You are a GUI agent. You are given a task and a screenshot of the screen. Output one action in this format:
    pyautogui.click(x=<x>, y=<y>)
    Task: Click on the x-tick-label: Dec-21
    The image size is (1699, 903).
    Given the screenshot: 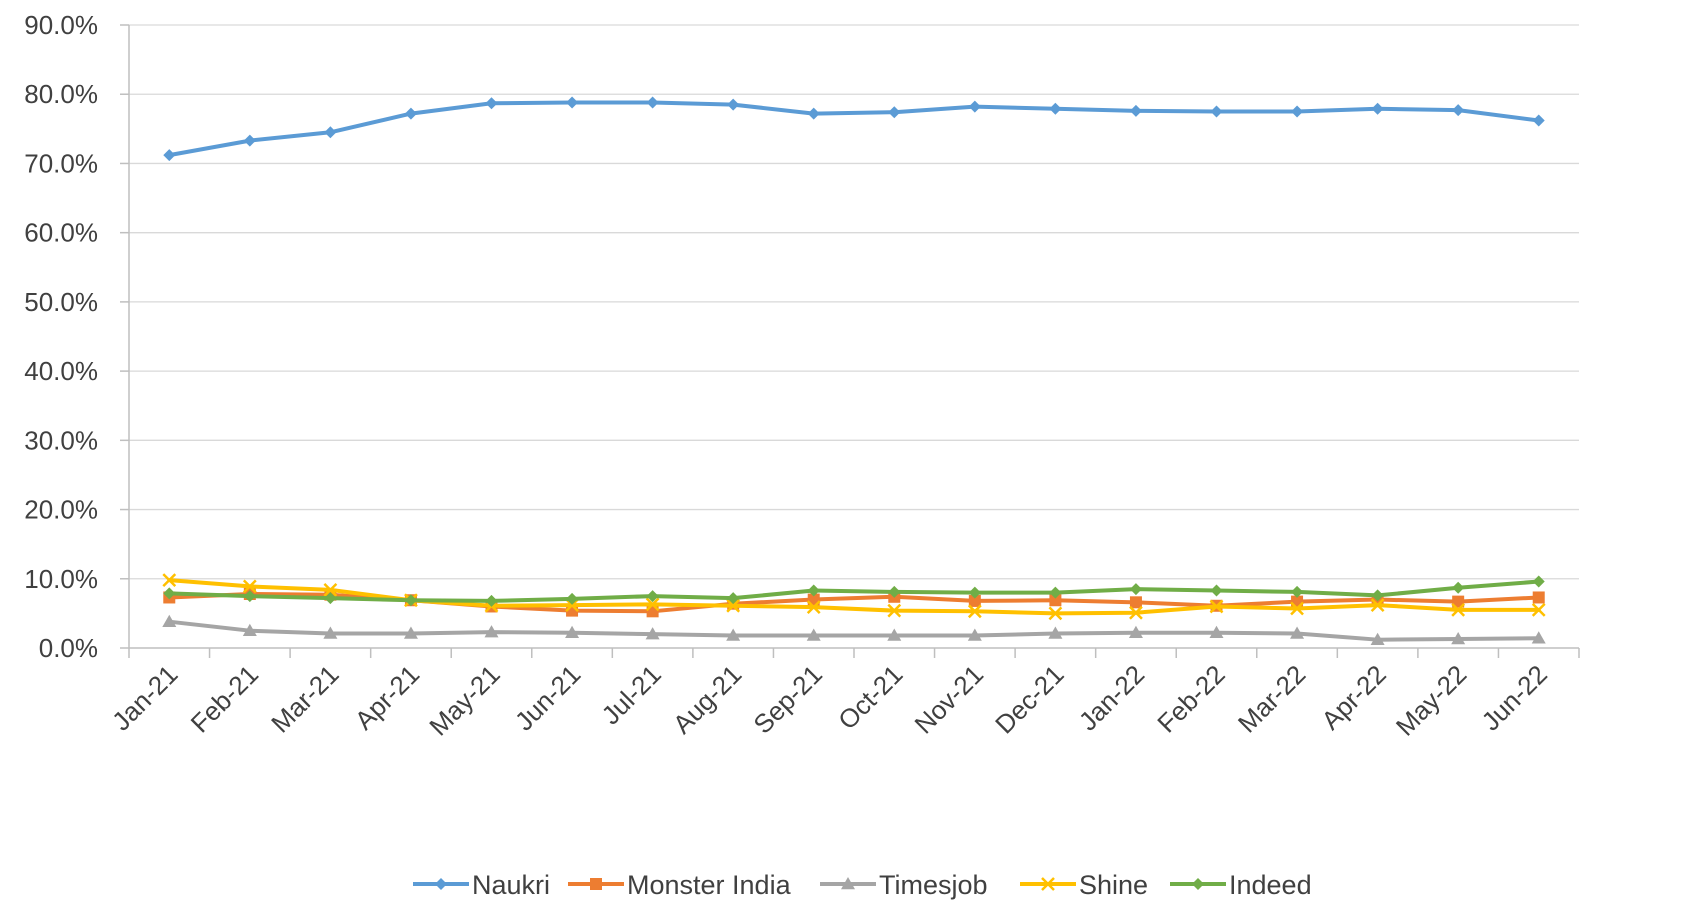 What is the action you would take?
    pyautogui.click(x=1029, y=699)
    